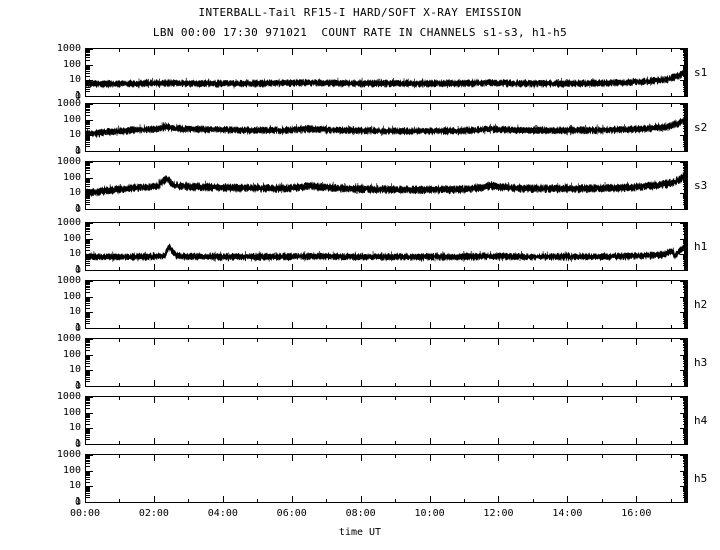 The height and width of the screenshot is (550, 720). I want to click on channel-label-h5: h5, so click(701, 478).